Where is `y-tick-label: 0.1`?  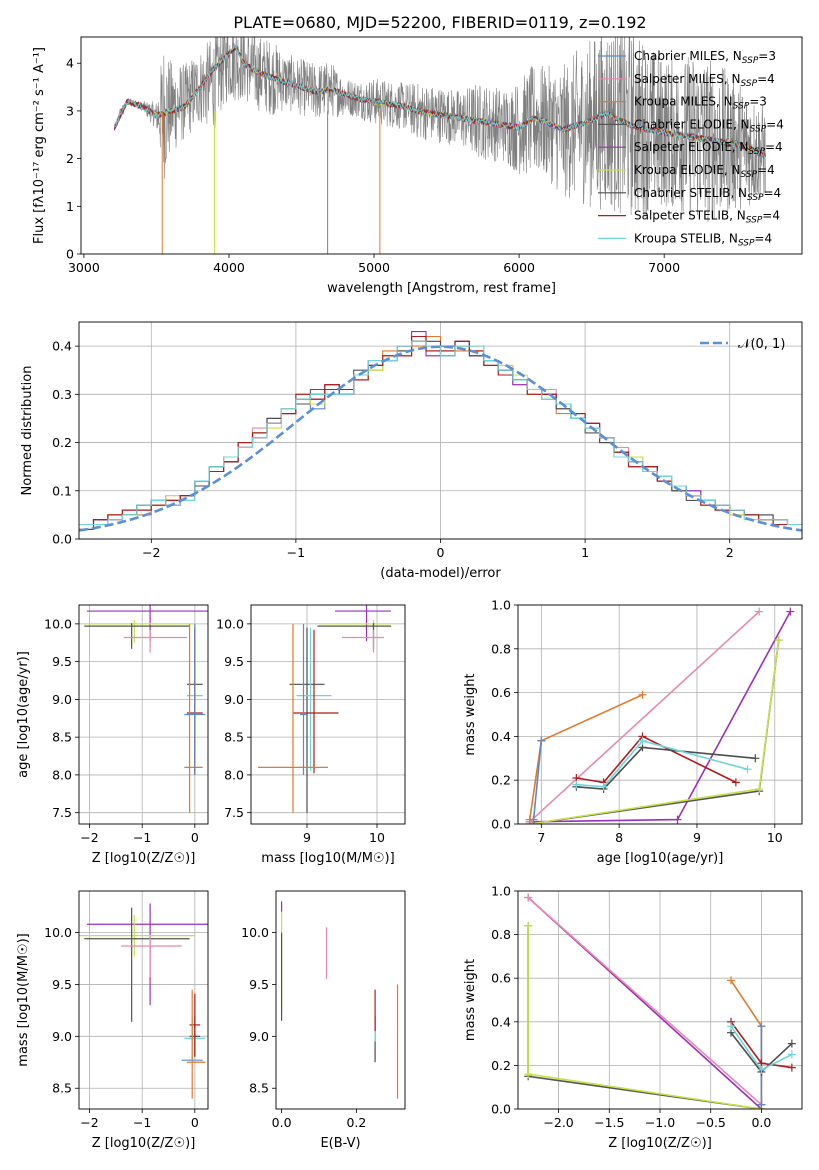
y-tick-label: 0.1 is located at coordinates (62, 490).